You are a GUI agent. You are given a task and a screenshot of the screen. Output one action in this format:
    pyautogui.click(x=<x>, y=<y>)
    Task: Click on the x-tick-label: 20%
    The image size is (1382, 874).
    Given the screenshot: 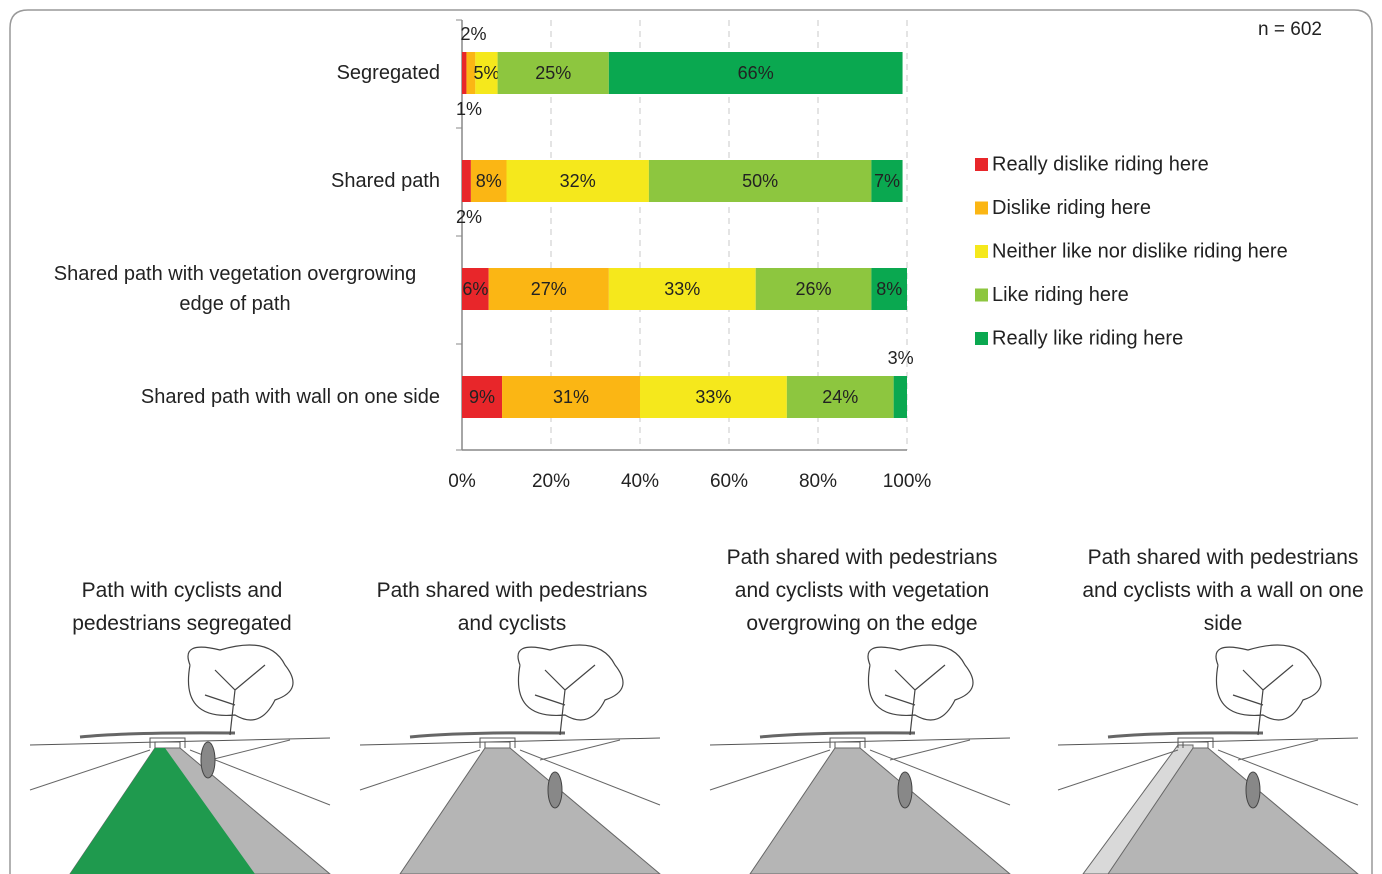 What is the action you would take?
    pyautogui.click(x=551, y=481)
    